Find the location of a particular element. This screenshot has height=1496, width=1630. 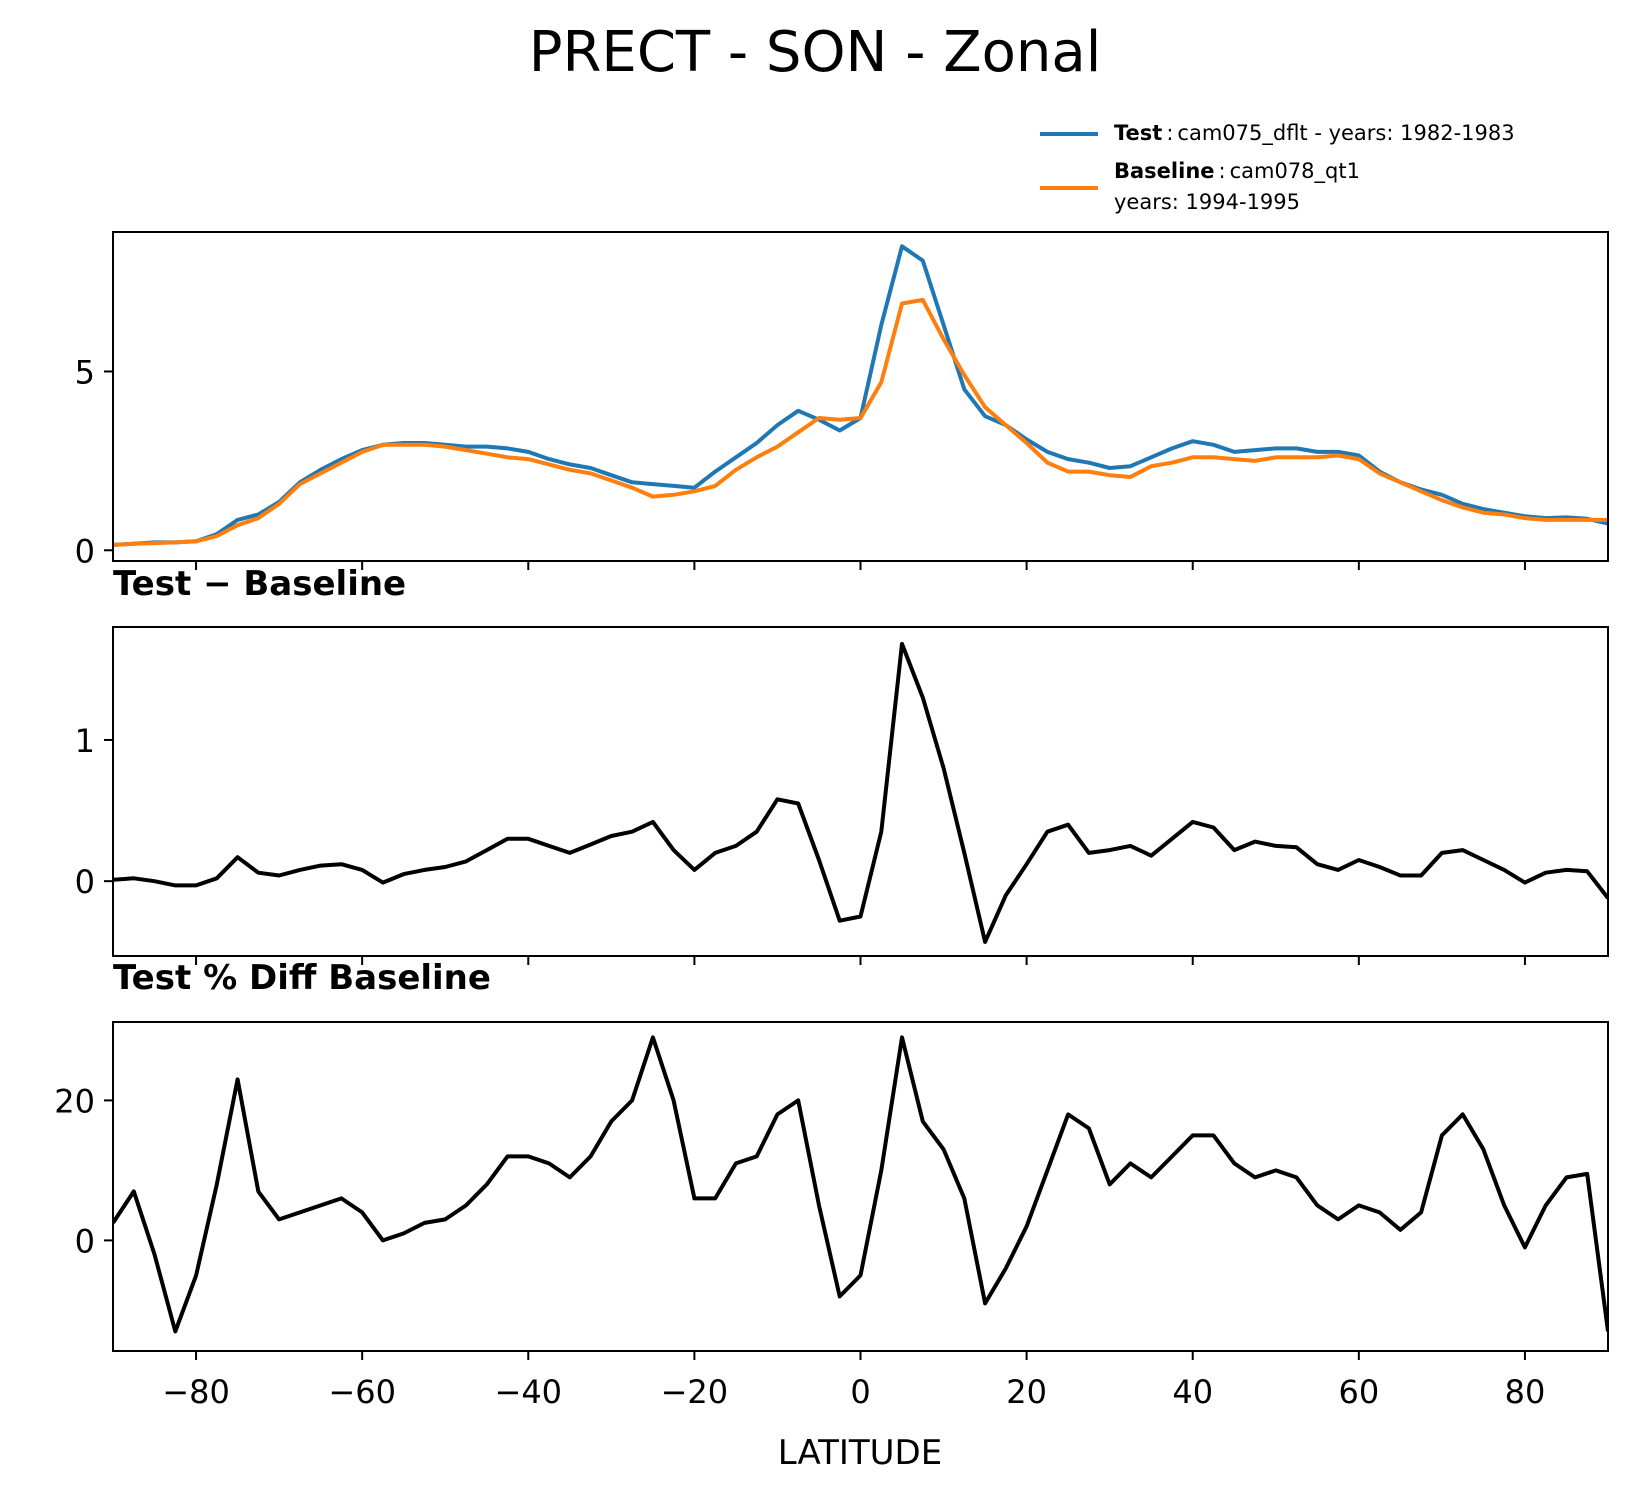

legend-name-test: Test is located at coordinates (1138, 133).